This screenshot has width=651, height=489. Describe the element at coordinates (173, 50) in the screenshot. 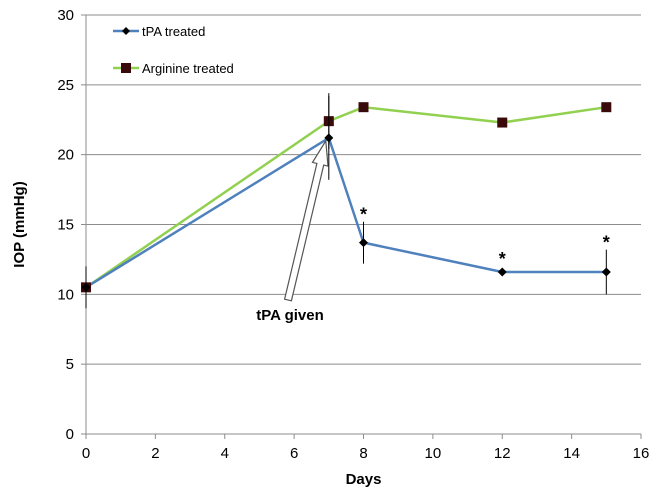

I see `legend: tPA treated Arginine treated` at that location.